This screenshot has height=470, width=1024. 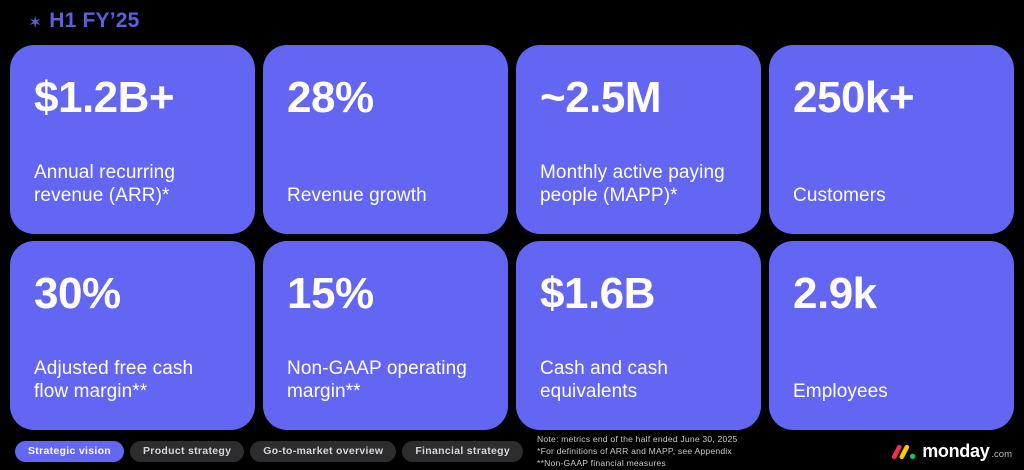 I want to click on monday-logo: monday .com, so click(x=951, y=451).